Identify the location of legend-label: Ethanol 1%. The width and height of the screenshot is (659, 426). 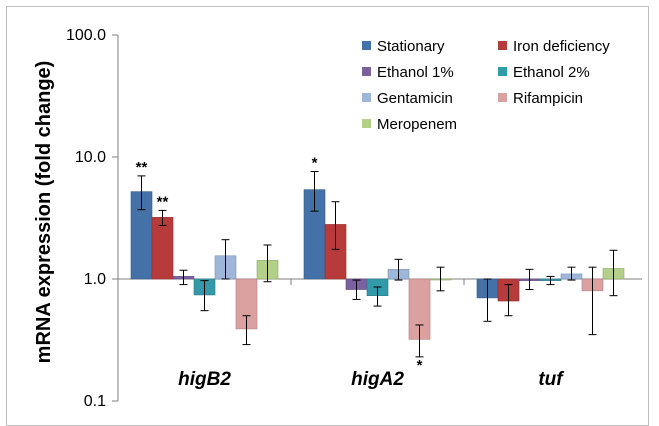
(415, 72).